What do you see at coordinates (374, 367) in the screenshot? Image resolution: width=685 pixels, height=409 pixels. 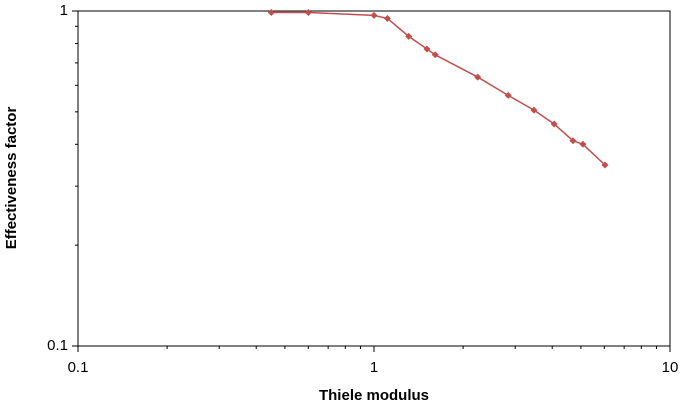 I see `x-tick-label: 1` at bounding box center [374, 367].